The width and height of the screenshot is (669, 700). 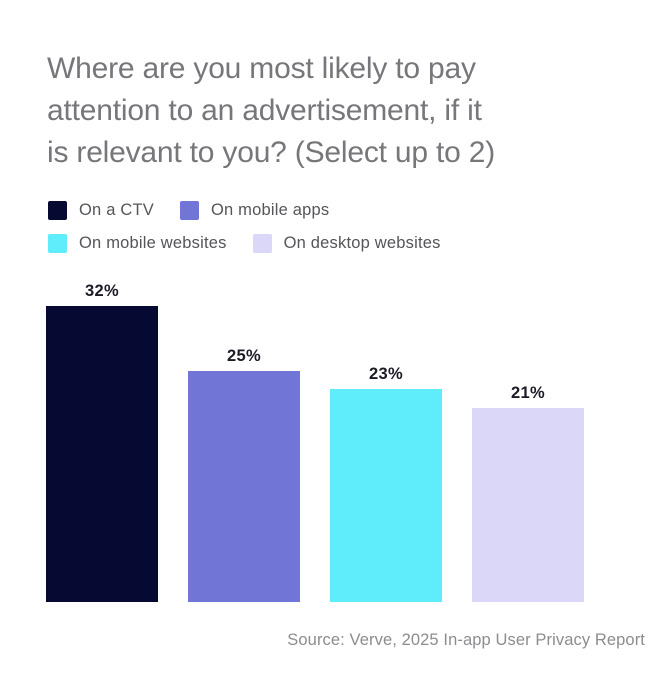 I want to click on bar-value-label-on-a-ctv: 32%, so click(x=102, y=291).